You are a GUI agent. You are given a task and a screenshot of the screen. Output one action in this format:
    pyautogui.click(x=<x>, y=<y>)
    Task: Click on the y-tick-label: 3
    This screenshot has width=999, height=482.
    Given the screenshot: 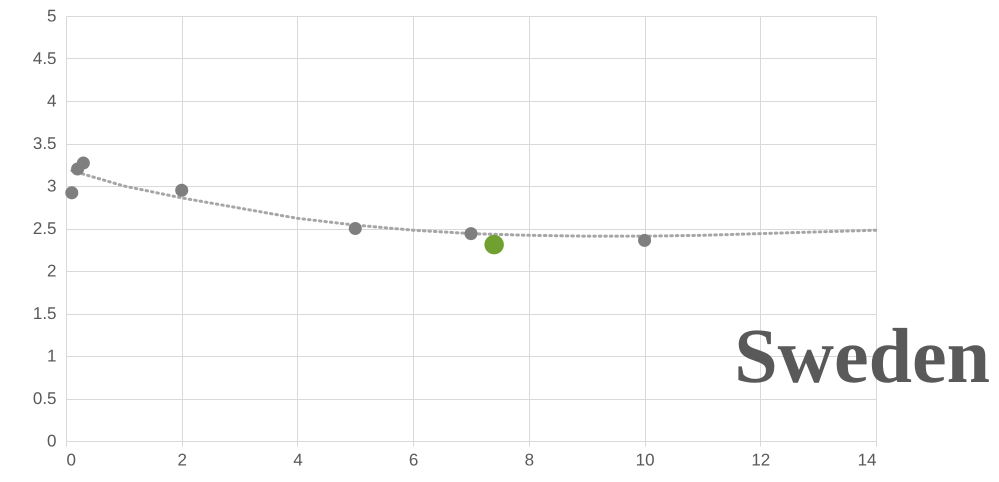 What is the action you would take?
    pyautogui.click(x=51, y=186)
    